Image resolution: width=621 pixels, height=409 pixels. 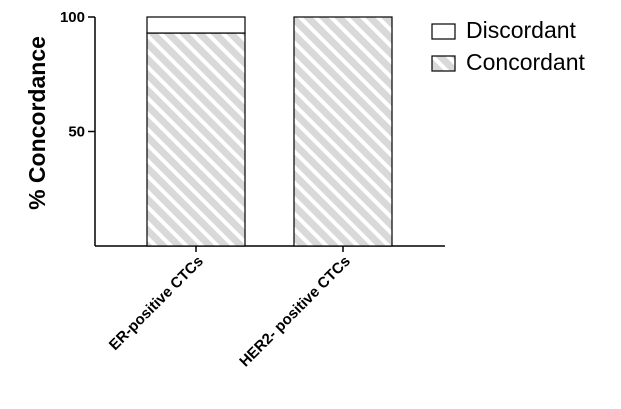 I want to click on y-ticks: 100 50, so click(x=77, y=75).